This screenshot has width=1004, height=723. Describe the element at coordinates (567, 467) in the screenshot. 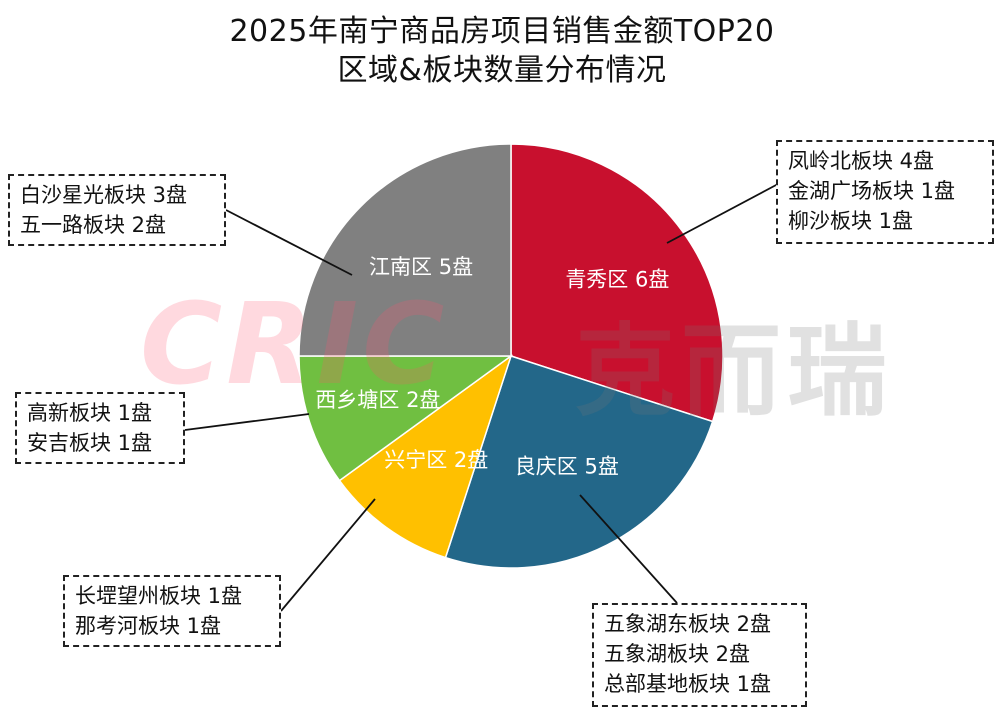

I see `slice-label-1: 良庆区 5盘` at that location.